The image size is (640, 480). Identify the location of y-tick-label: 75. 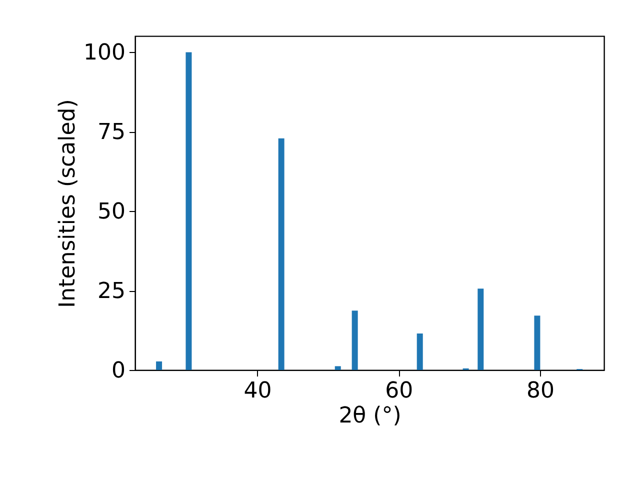
(112, 133).